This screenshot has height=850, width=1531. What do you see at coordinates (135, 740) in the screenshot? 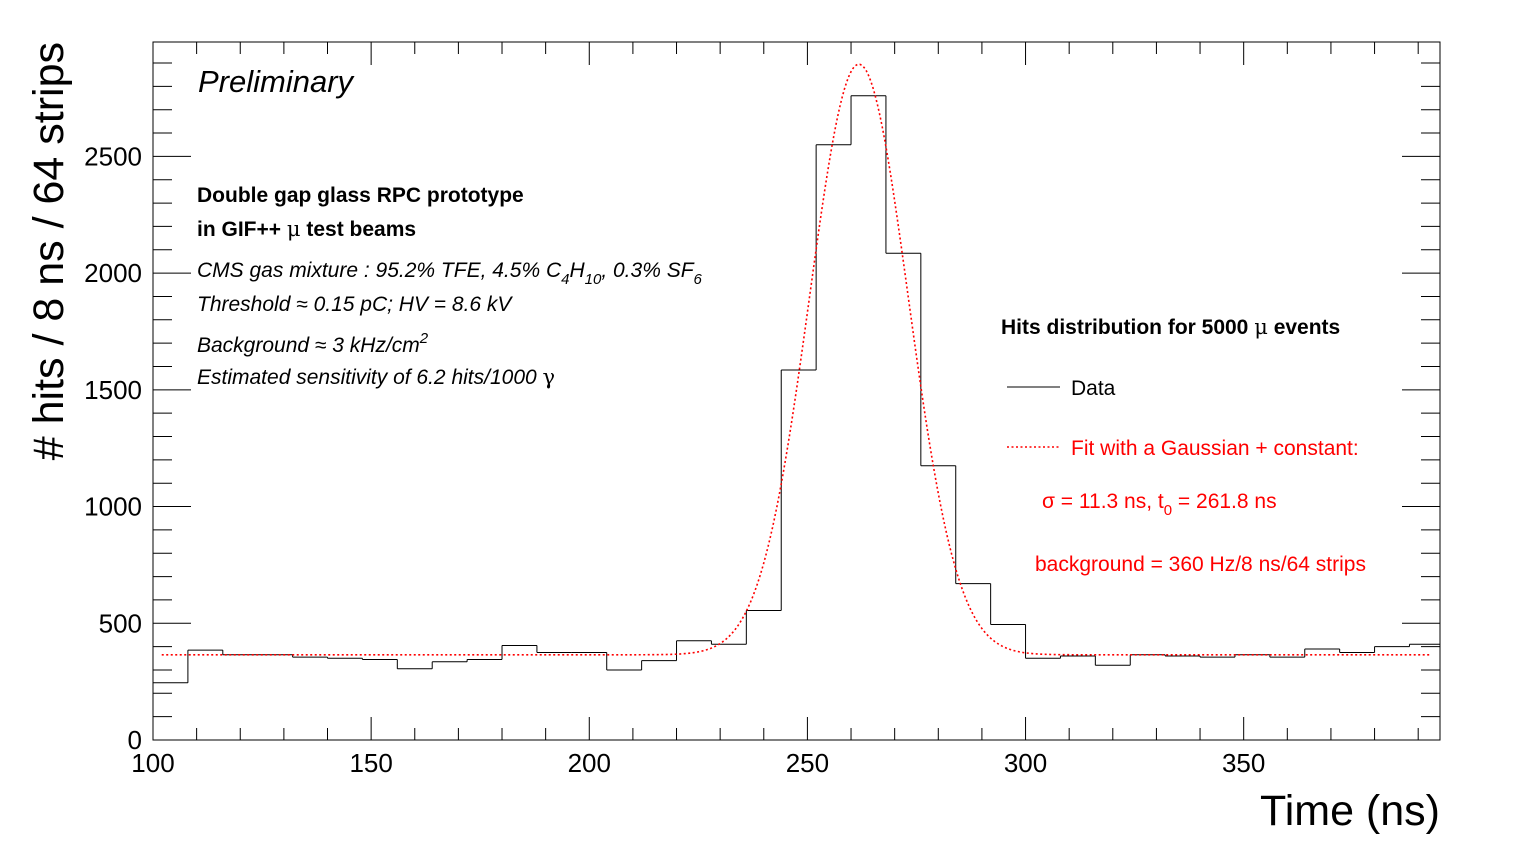
I see `y-tick-label: 0` at bounding box center [135, 740].